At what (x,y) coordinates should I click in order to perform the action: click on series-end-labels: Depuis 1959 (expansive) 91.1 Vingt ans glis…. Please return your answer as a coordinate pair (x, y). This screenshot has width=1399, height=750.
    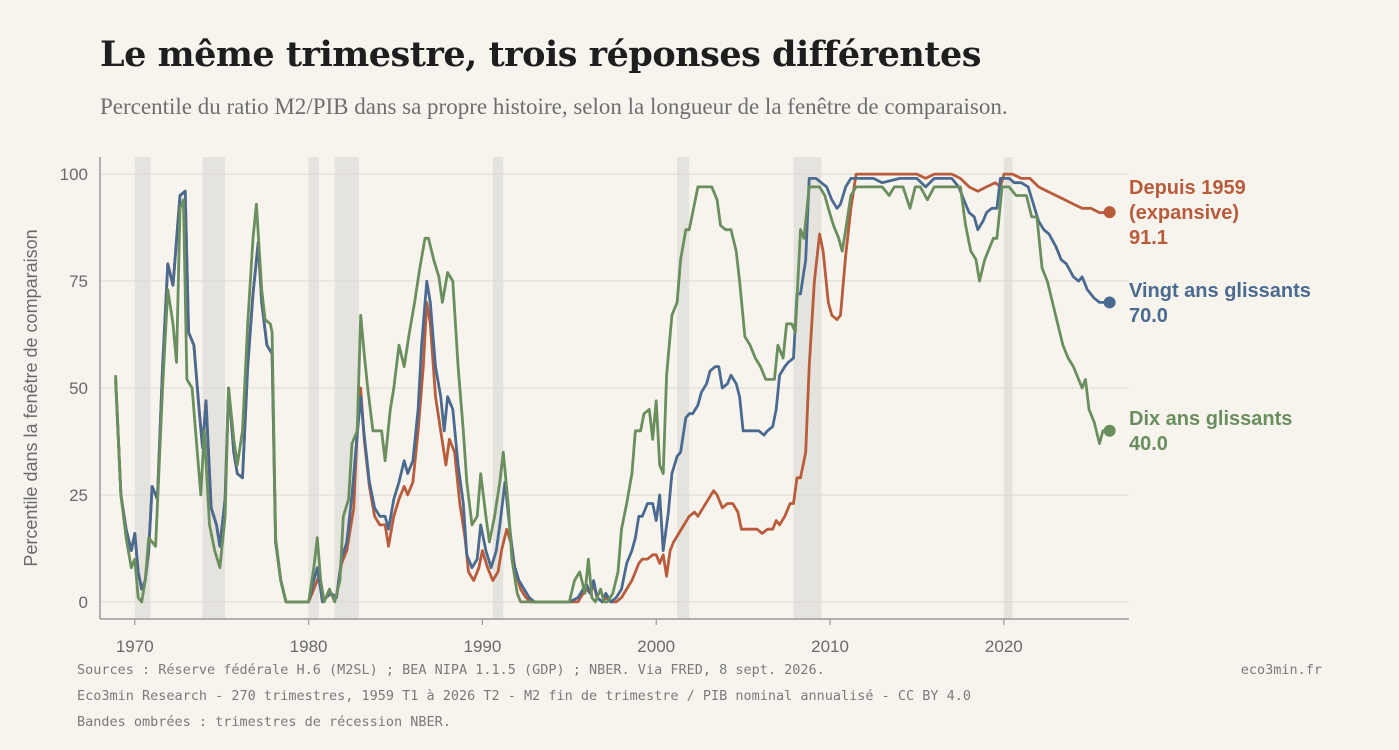
    Looking at the image, I should click on (1220, 316).